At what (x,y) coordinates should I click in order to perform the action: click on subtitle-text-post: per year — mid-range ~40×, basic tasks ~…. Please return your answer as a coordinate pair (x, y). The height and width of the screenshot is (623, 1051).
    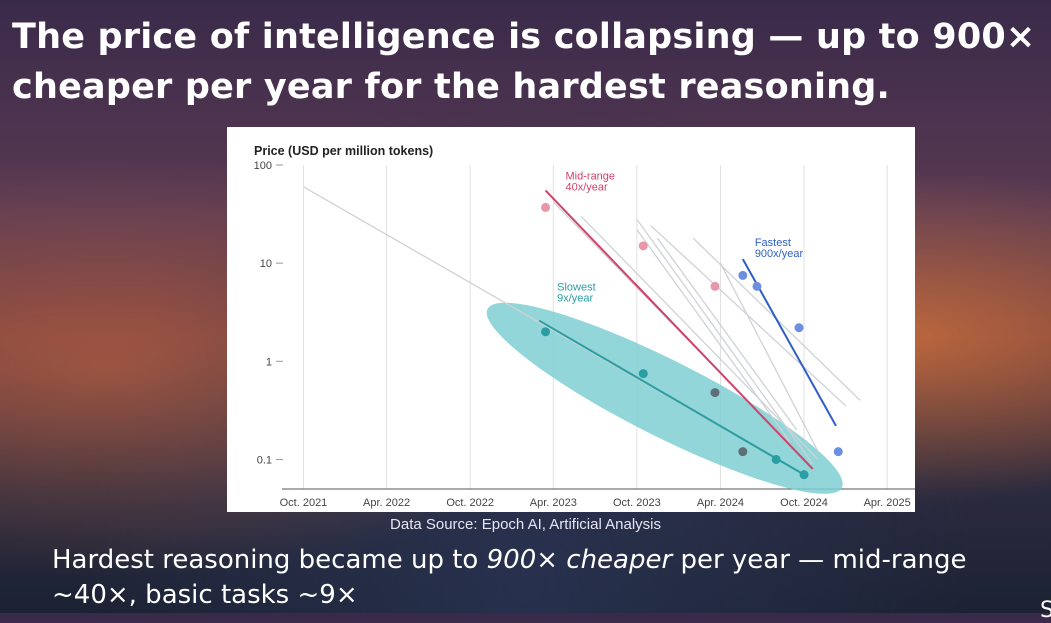
    Looking at the image, I should click on (509, 577).